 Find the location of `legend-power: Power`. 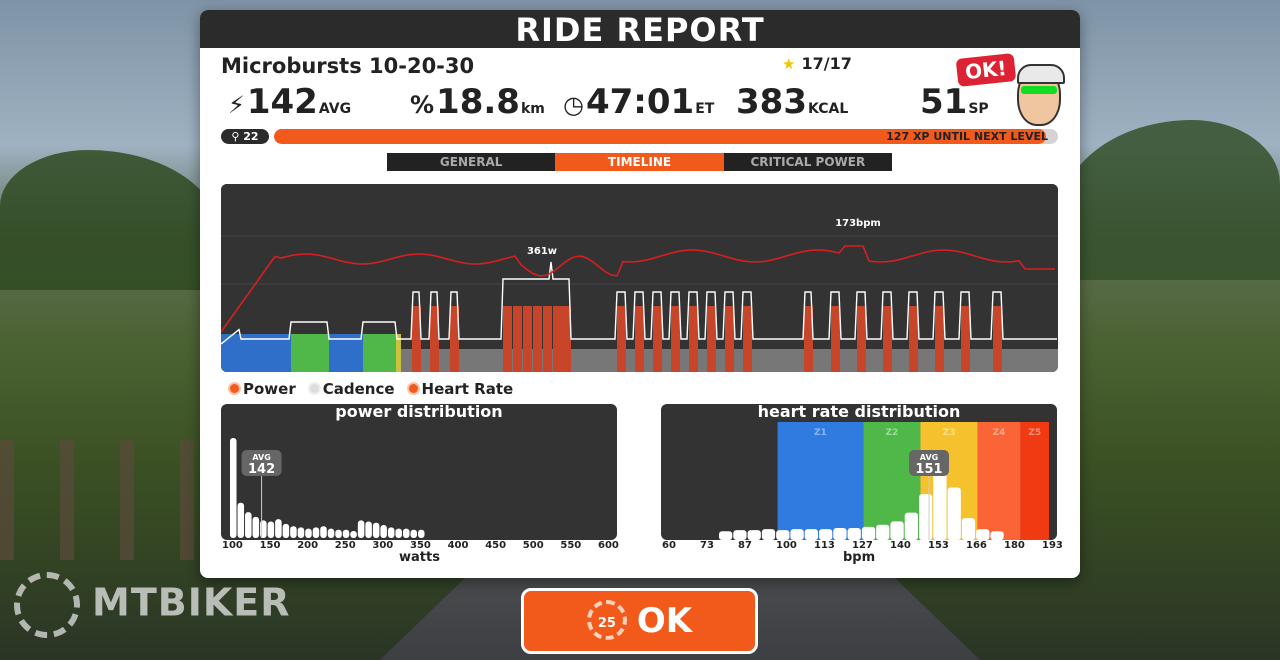

legend-power: Power is located at coordinates (263, 389).